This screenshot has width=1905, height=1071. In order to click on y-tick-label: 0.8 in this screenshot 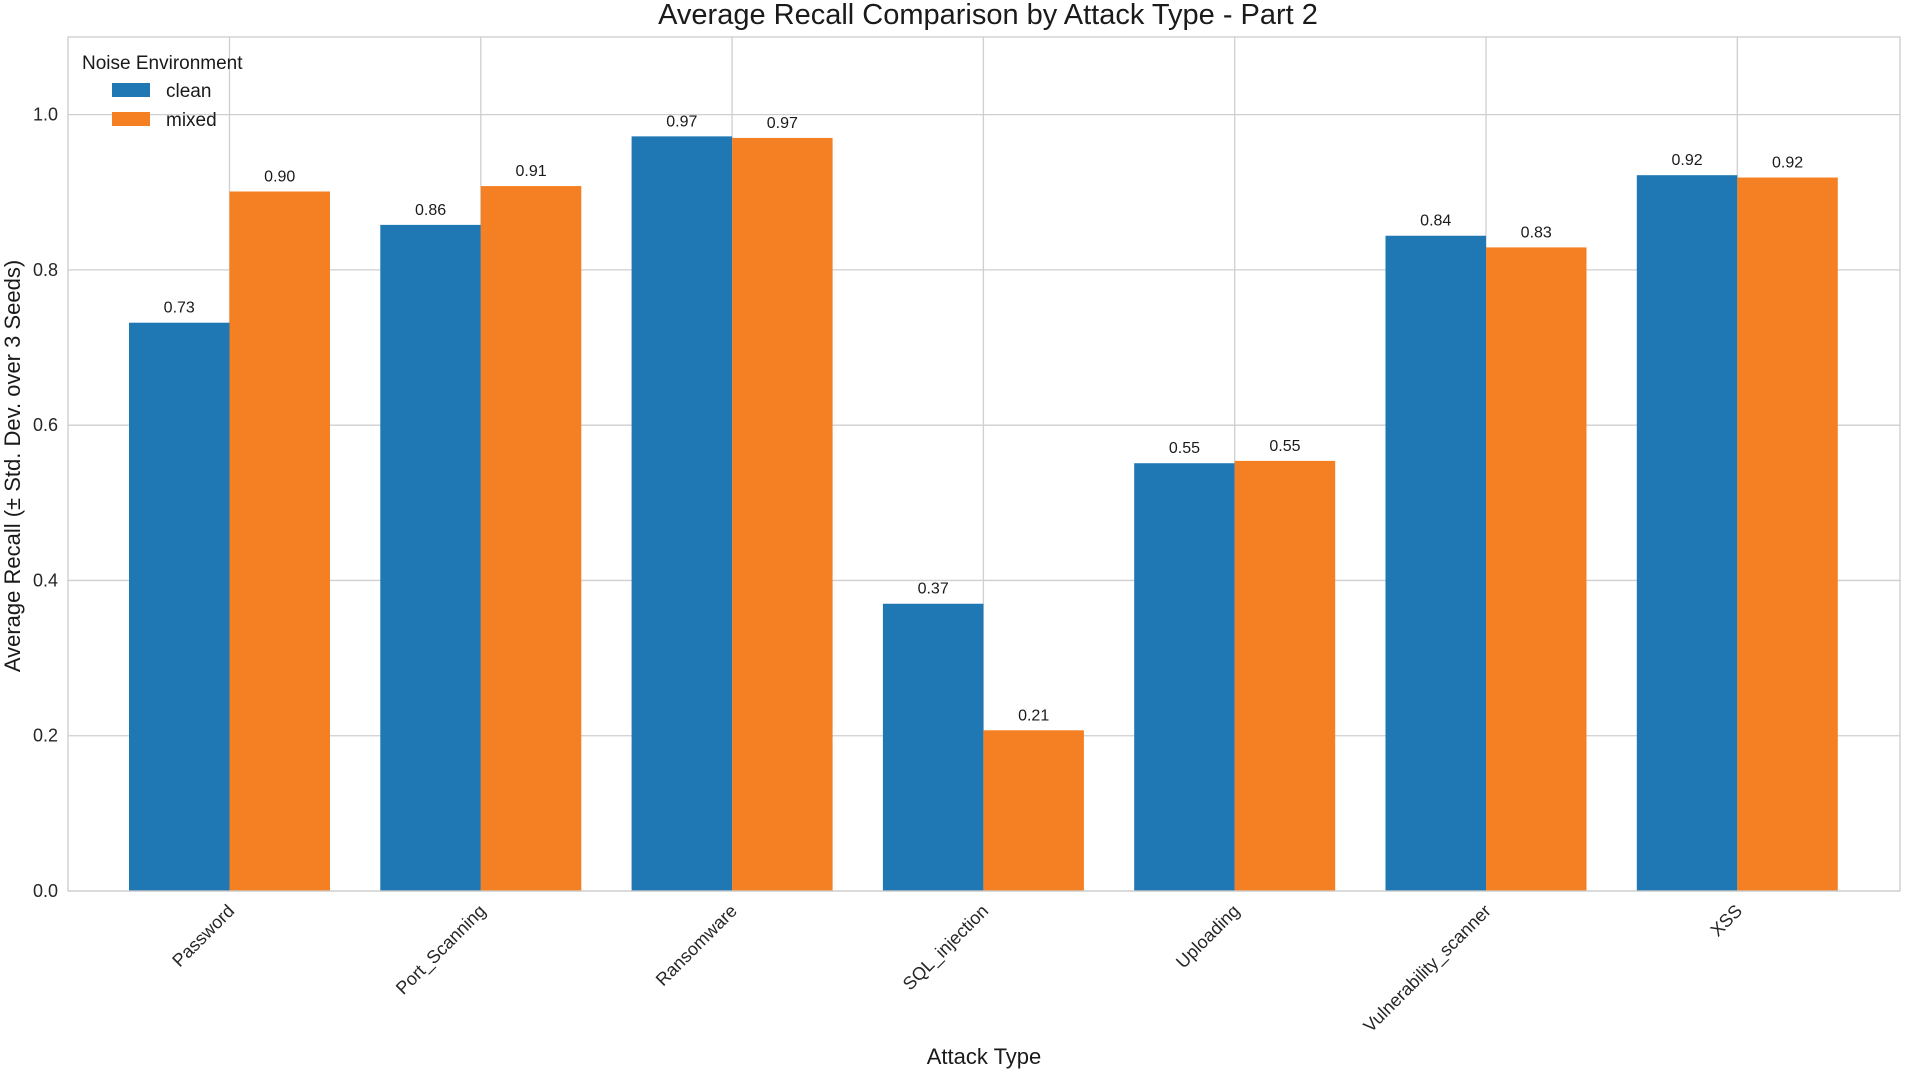, I will do `click(45, 270)`.